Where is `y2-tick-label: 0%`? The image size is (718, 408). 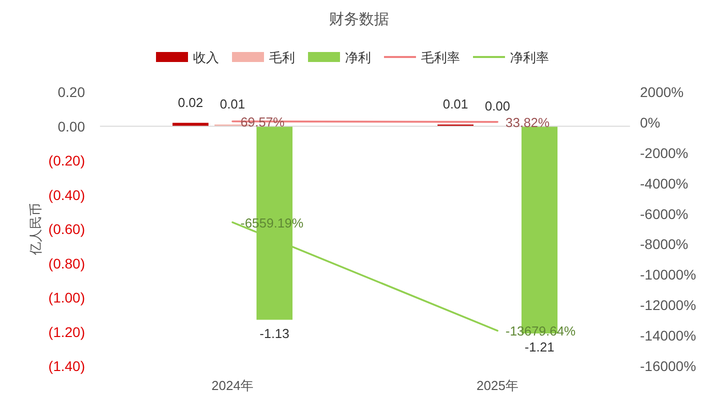 y2-tick-label: 0% is located at coordinates (650, 122).